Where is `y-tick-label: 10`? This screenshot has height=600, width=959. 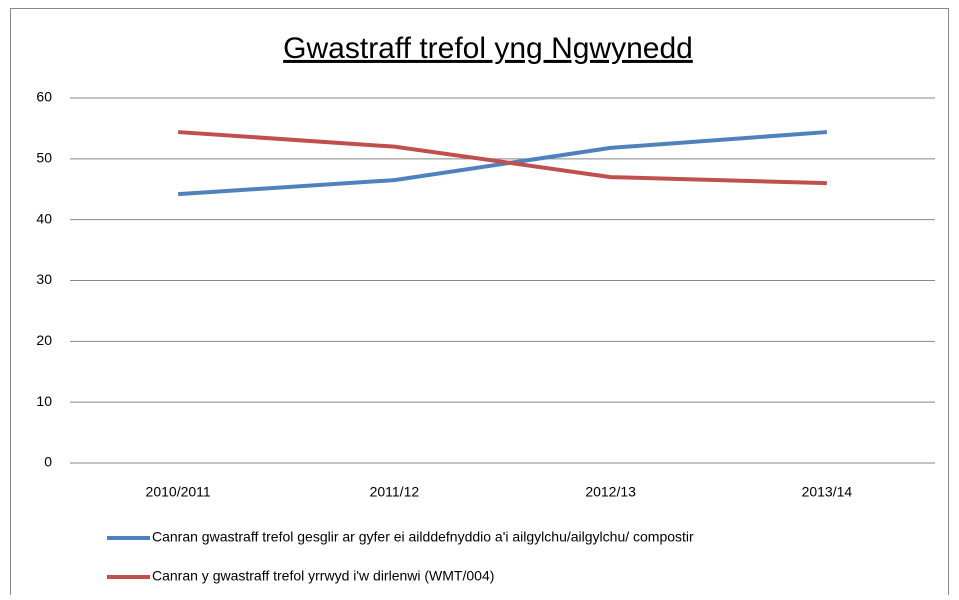
y-tick-label: 10 is located at coordinates (44, 401).